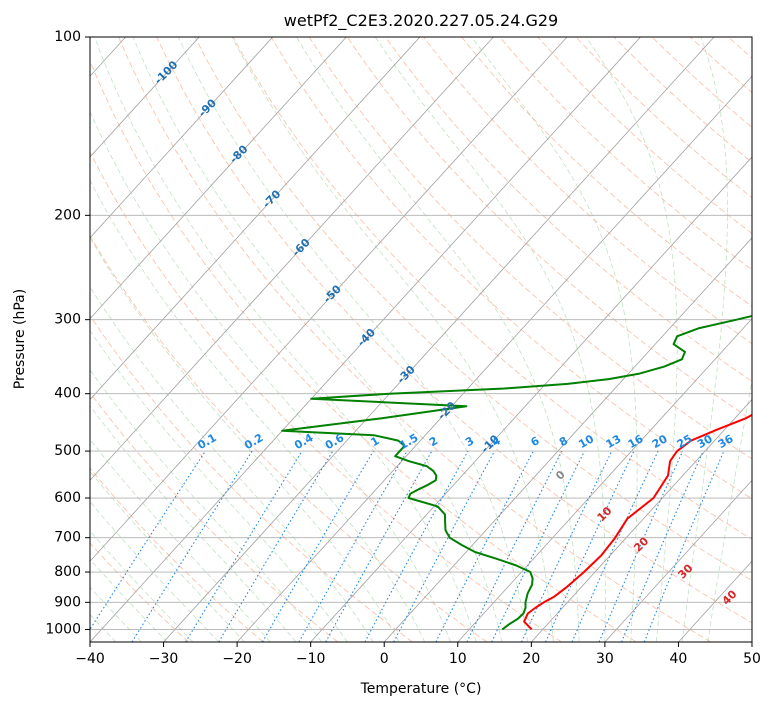  What do you see at coordinates (67, 498) in the screenshot?
I see `y-tick-label: 600` at bounding box center [67, 498].